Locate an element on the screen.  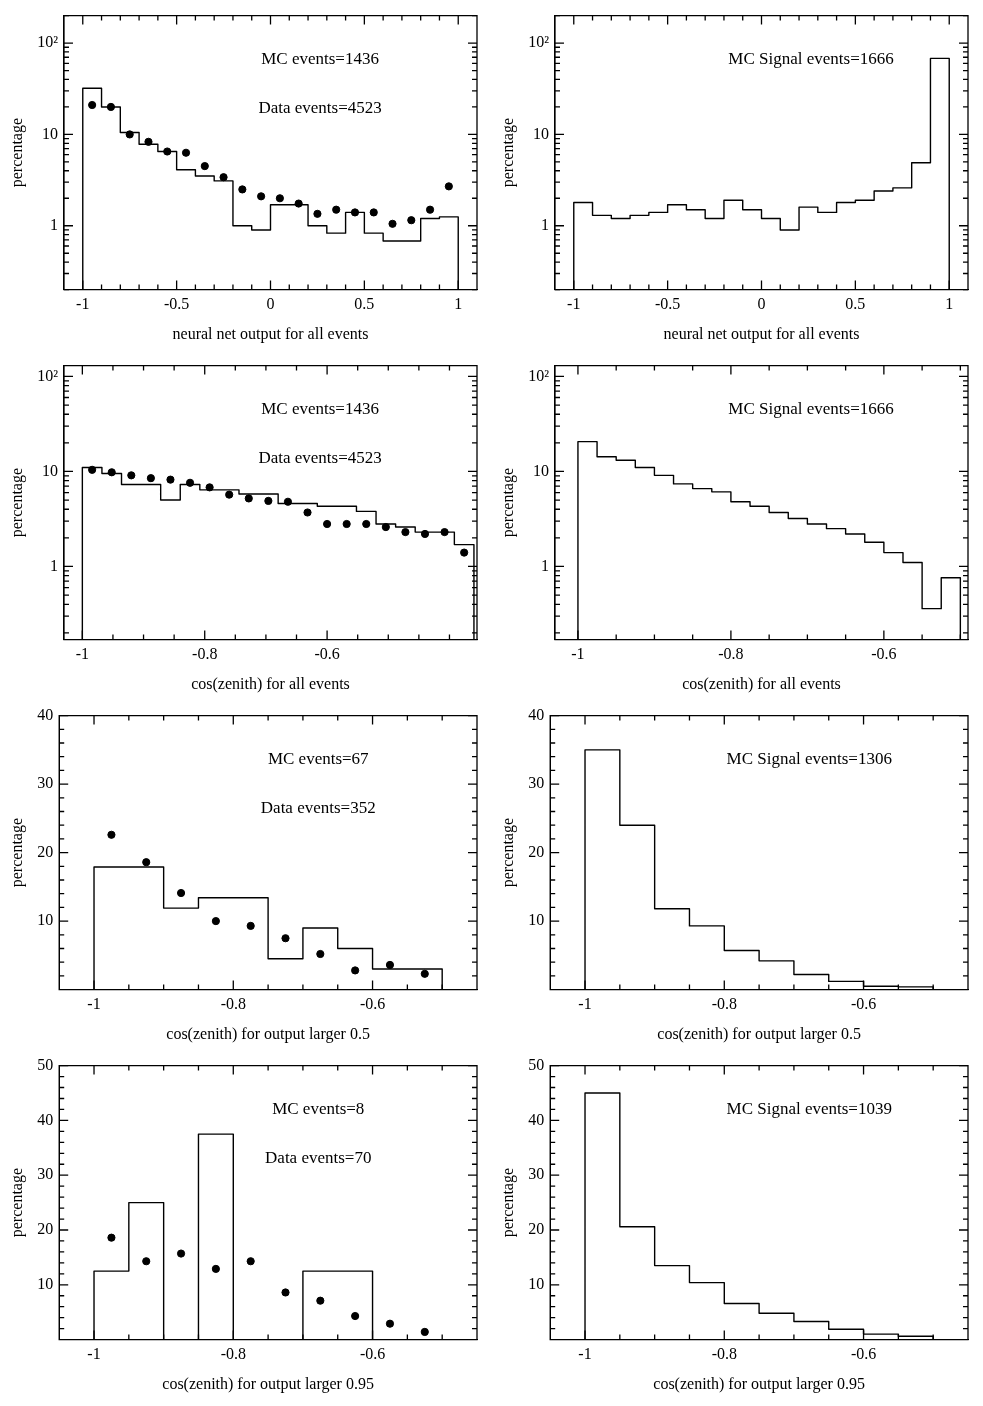
annotation: MC events=8 is located at coordinates (318, 1108).